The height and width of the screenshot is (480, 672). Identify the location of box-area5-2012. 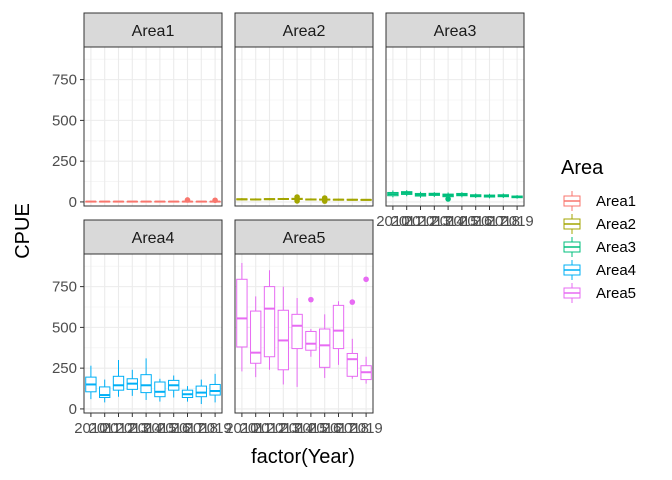
(269, 320).